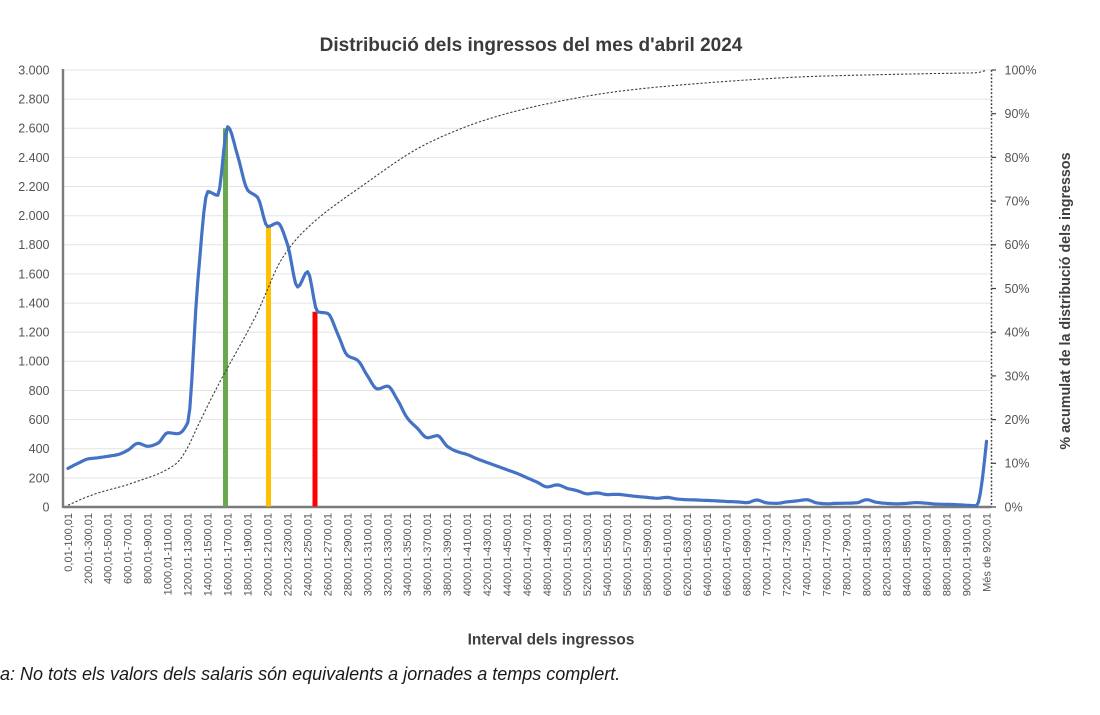 The width and height of the screenshot is (1100, 715). I want to click on svg-text: 200, so click(39, 478).